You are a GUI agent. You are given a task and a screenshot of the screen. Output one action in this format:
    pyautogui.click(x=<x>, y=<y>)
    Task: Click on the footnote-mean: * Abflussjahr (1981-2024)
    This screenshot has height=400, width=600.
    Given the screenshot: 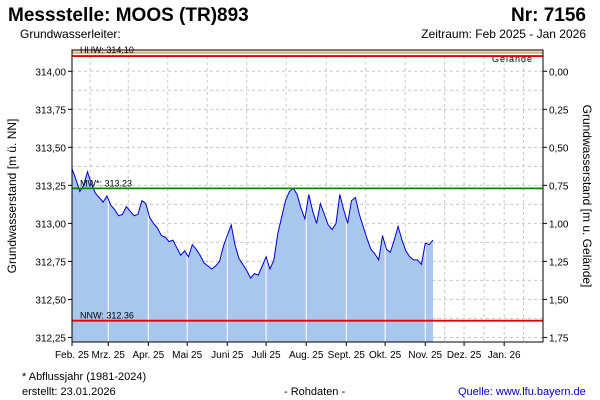 What is the action you would take?
    pyautogui.click(x=84, y=377)
    